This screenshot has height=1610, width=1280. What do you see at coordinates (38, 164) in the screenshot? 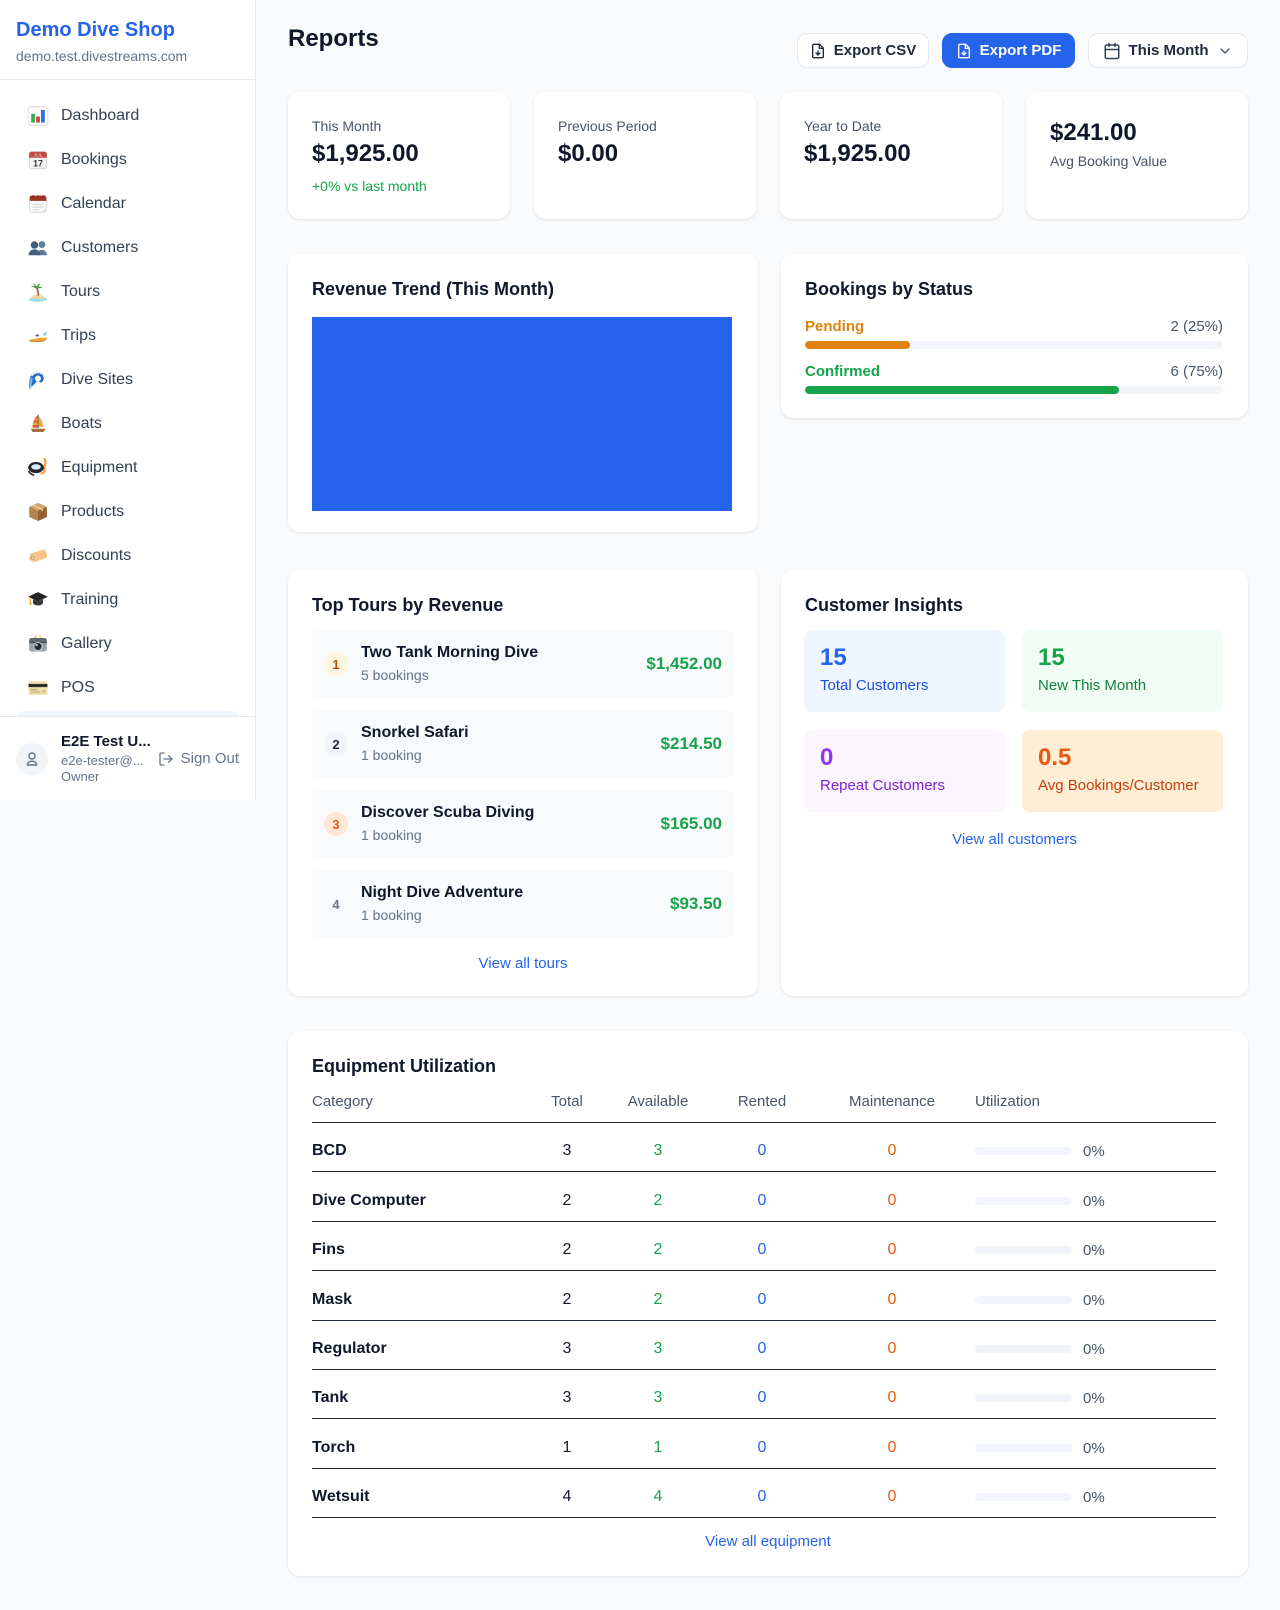
I see `svg-text: 17` at bounding box center [38, 164].